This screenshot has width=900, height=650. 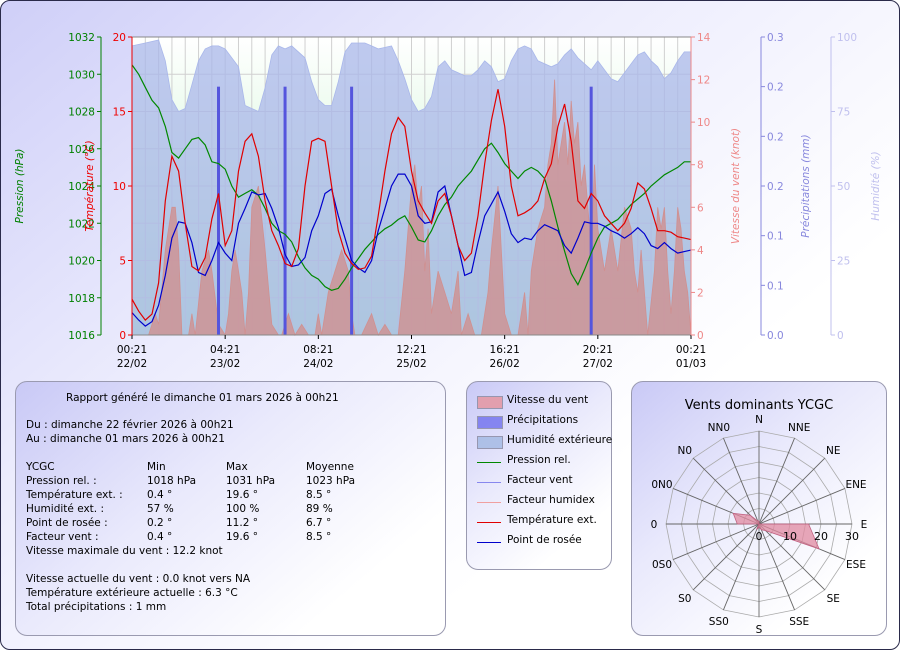 I want to click on legend-item: Humidité extérieure, so click(x=544, y=441).